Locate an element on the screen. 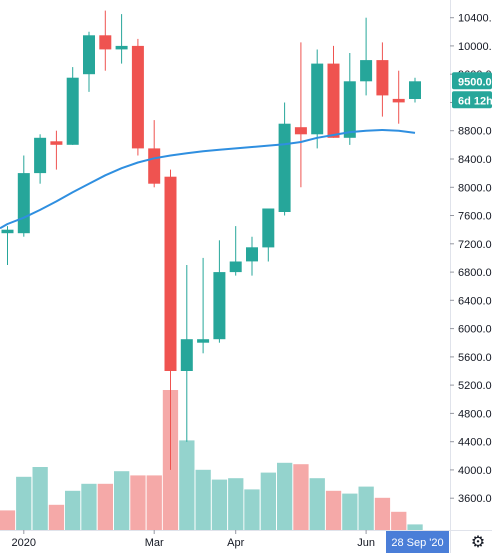 The image size is (492, 553). gear-icon: ⚙ is located at coordinates (478, 541).